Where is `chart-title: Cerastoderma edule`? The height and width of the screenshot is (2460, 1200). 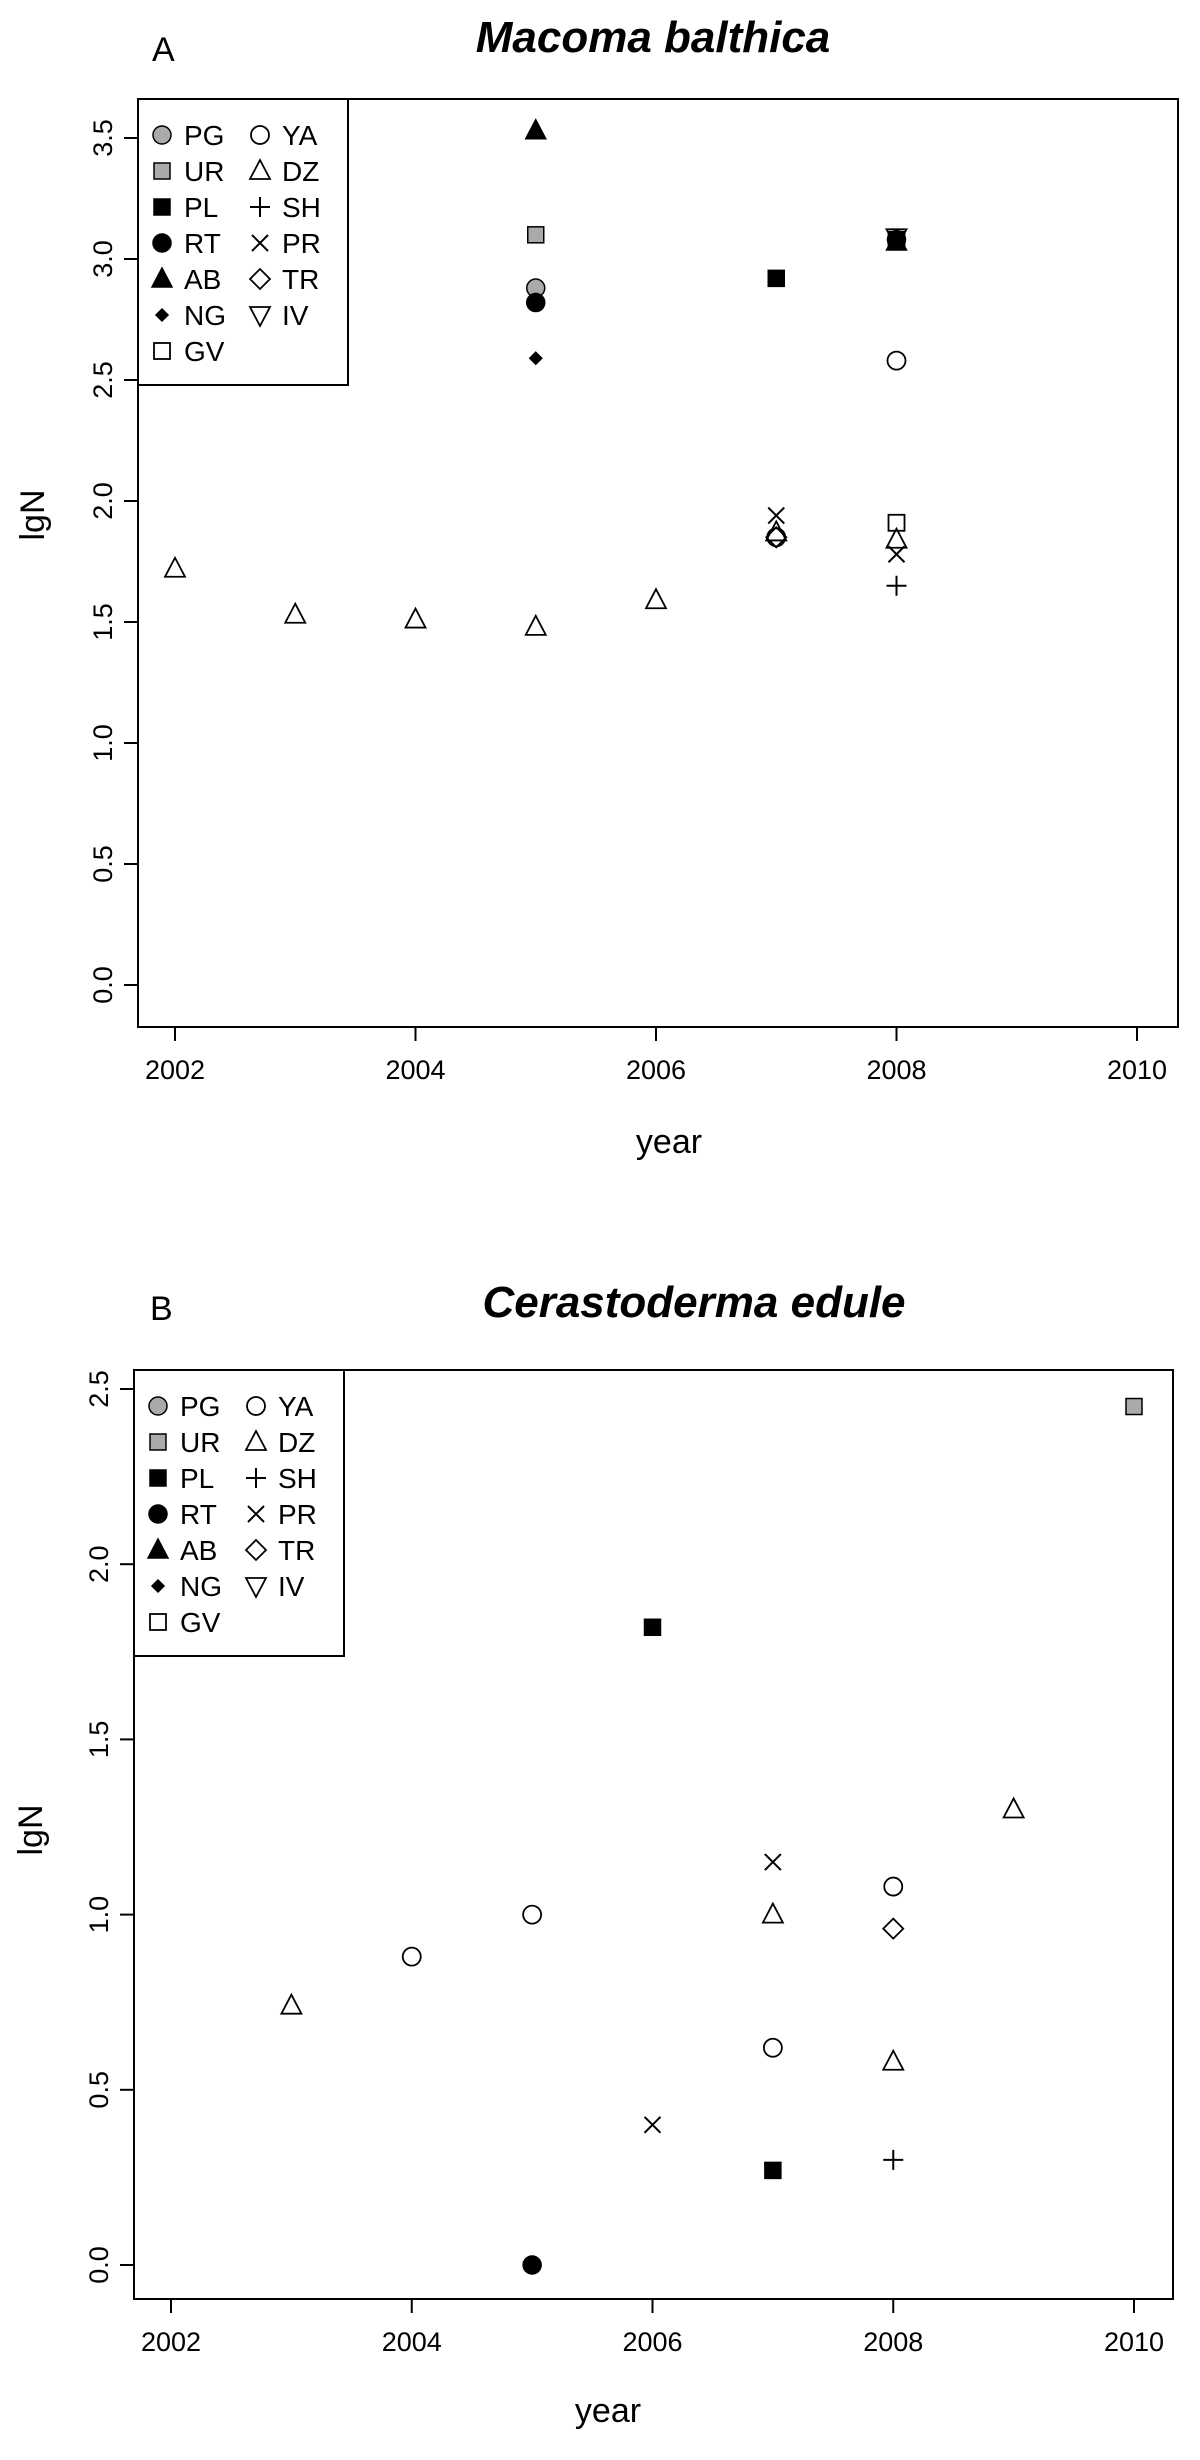 chart-title: Cerastoderma edule is located at coordinates (693, 1302).